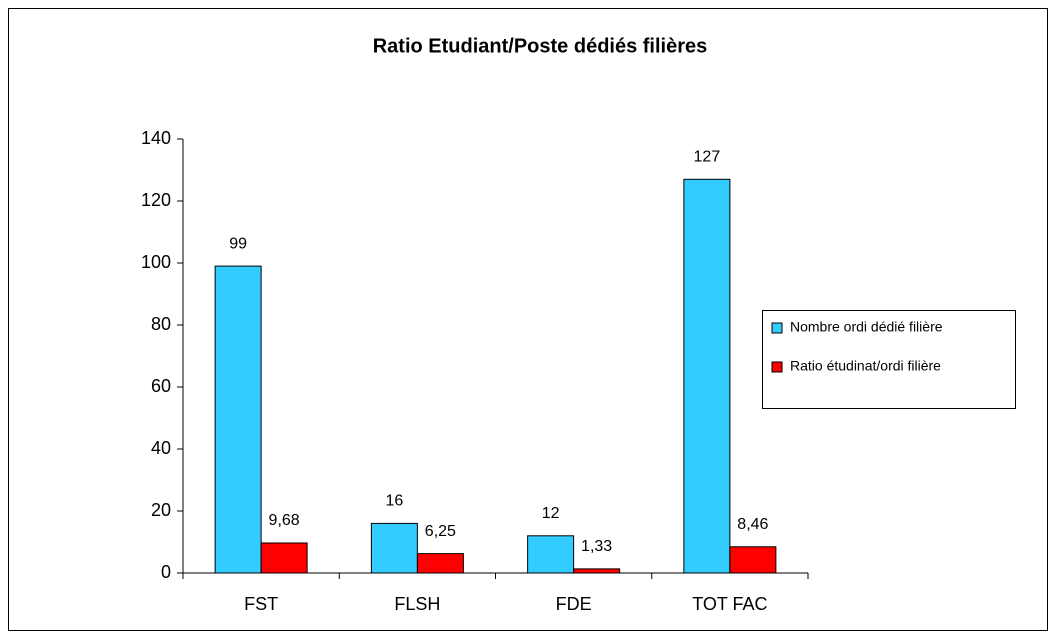 Image resolution: width=1056 pixels, height=632 pixels. Describe the element at coordinates (417, 604) in the screenshot. I see `x-tick-label: FLSH` at that location.